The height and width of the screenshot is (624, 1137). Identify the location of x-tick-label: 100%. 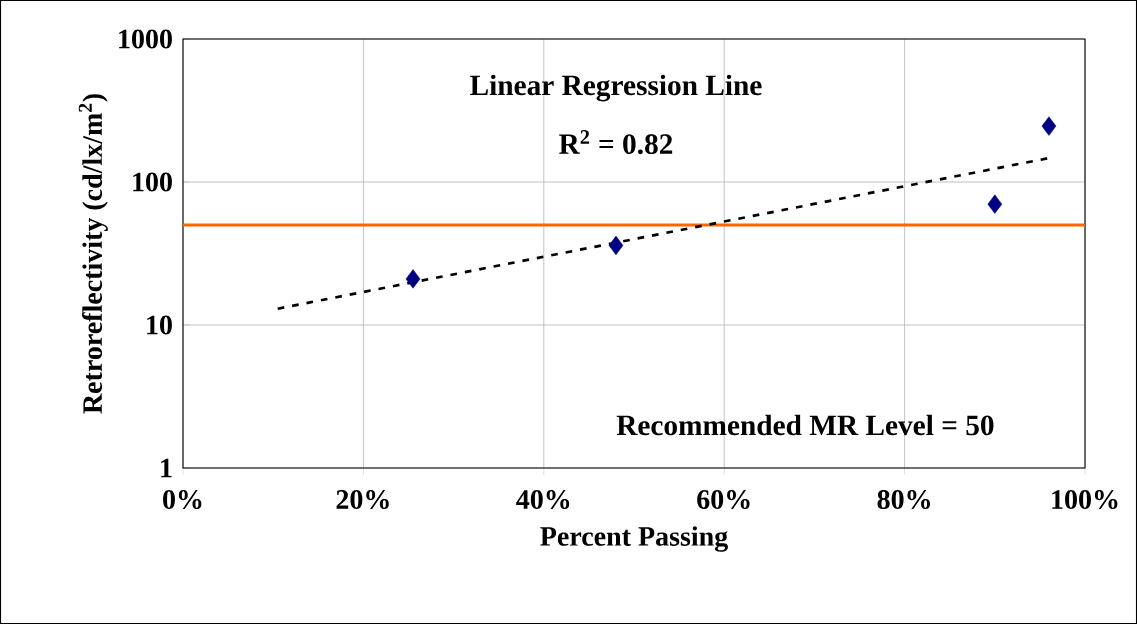
(1085, 500).